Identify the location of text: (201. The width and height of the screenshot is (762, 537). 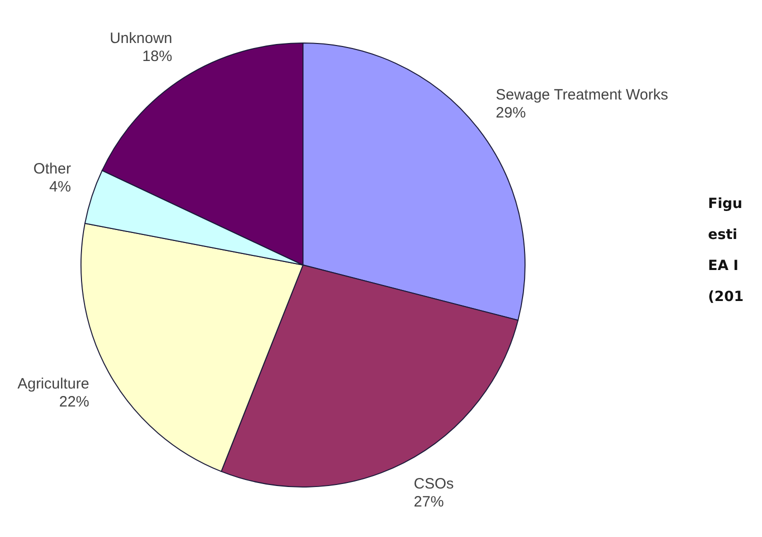
(726, 297).